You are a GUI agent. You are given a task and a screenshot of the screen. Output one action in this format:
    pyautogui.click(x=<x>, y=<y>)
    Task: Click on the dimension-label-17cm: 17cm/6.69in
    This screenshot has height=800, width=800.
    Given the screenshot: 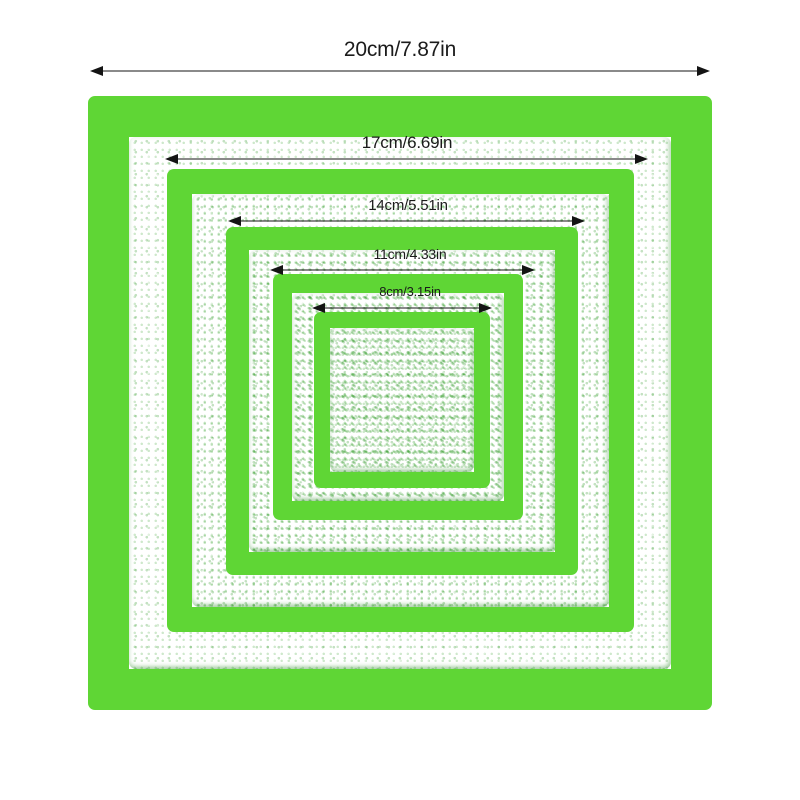 What is the action you would take?
    pyautogui.click(x=407, y=142)
    